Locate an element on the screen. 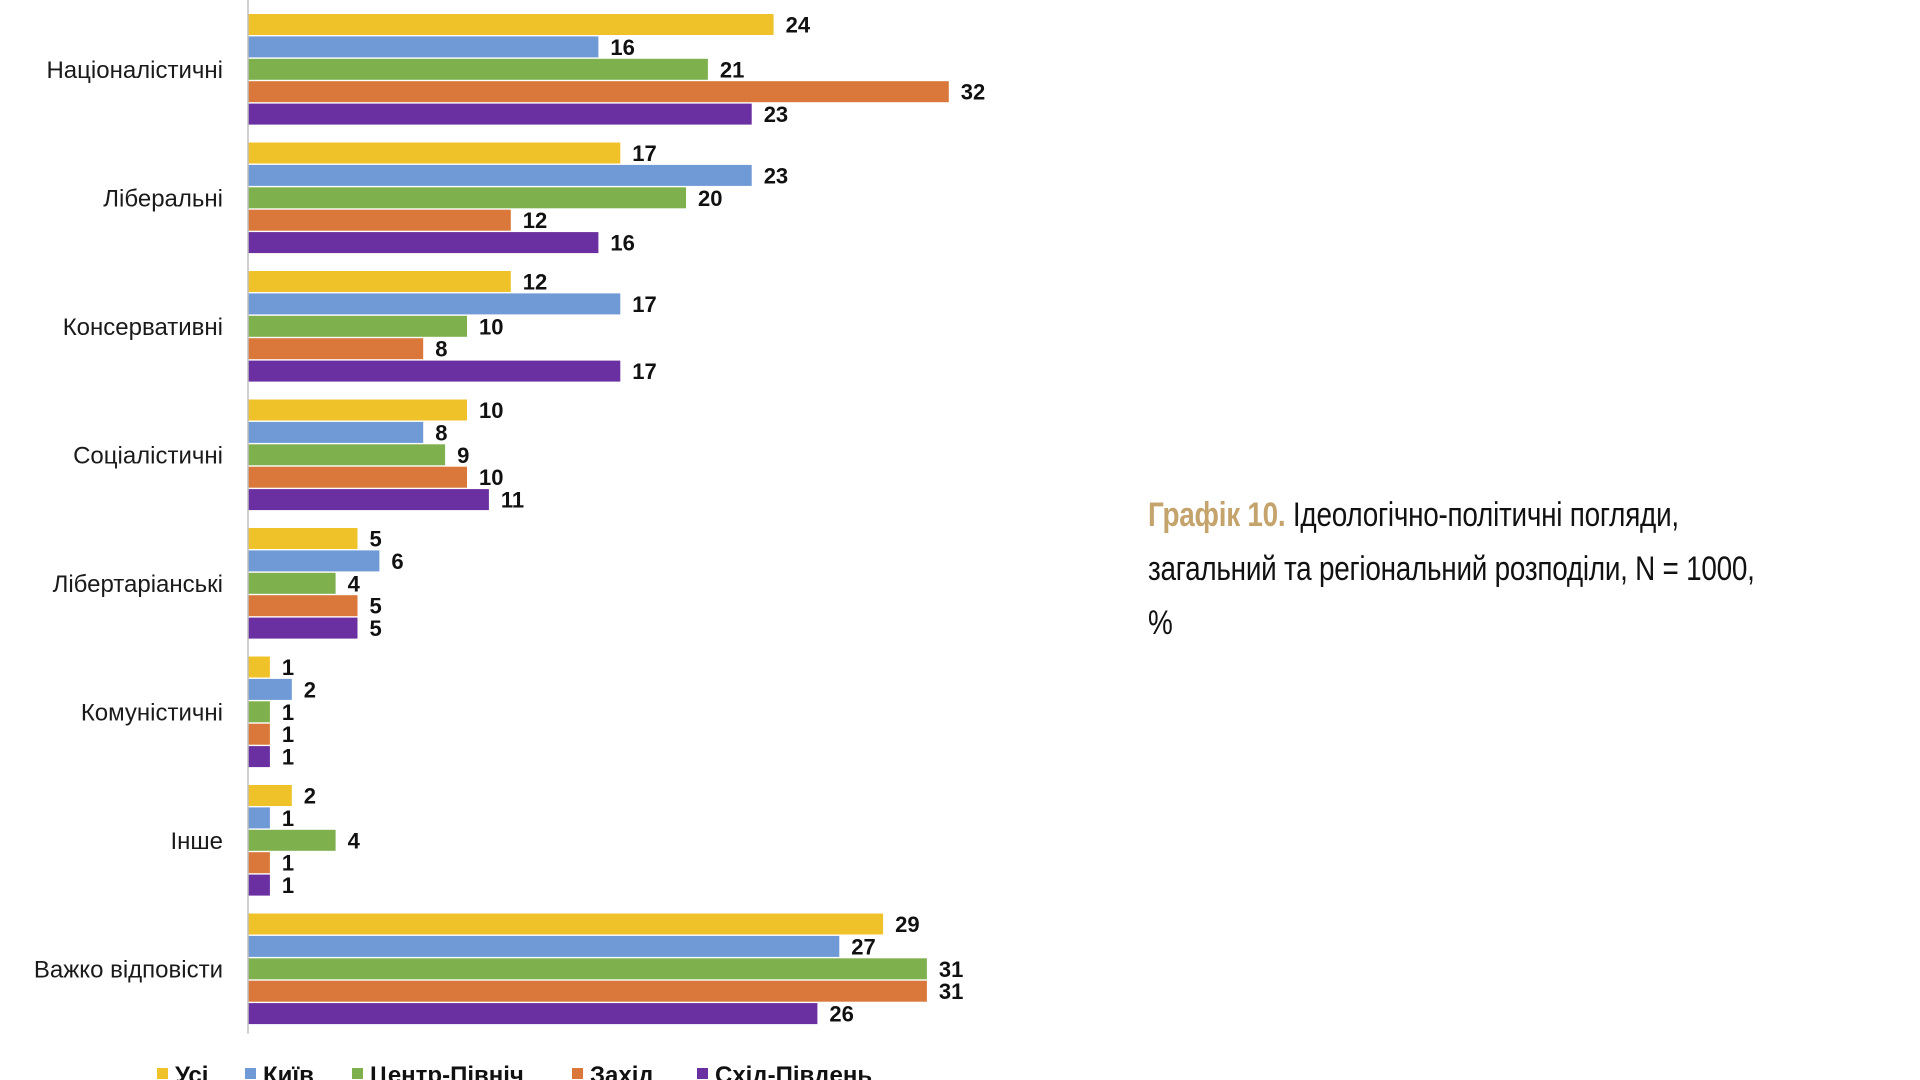 The height and width of the screenshot is (1080, 1920). category-label: Націоналістичні is located at coordinates (134, 70).